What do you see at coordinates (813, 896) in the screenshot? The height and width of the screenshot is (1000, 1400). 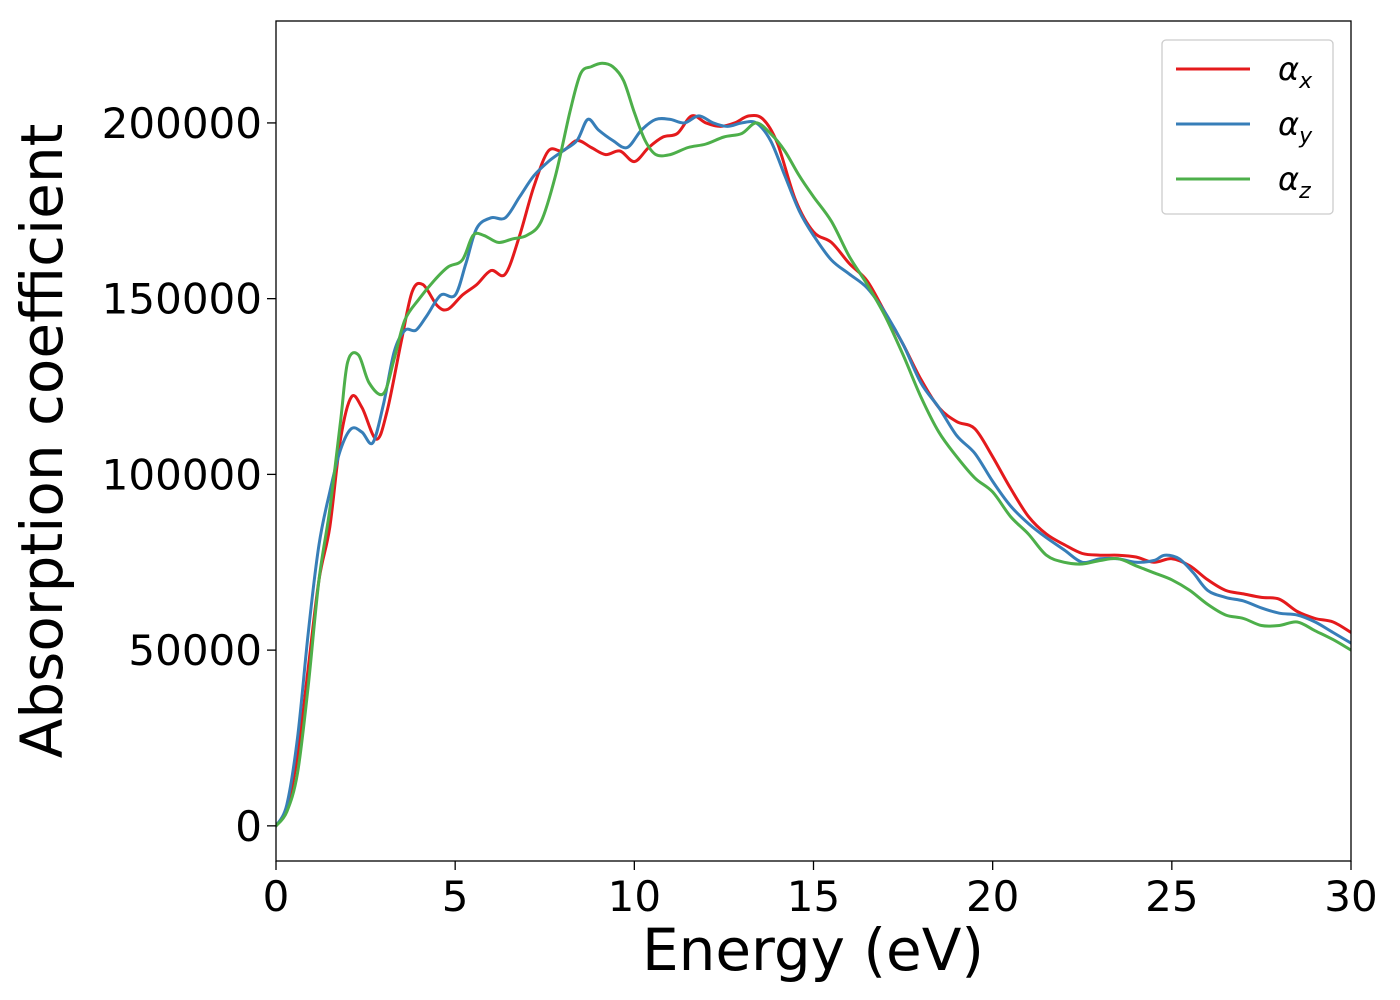 I see `x-tick-label: 15` at bounding box center [813, 896].